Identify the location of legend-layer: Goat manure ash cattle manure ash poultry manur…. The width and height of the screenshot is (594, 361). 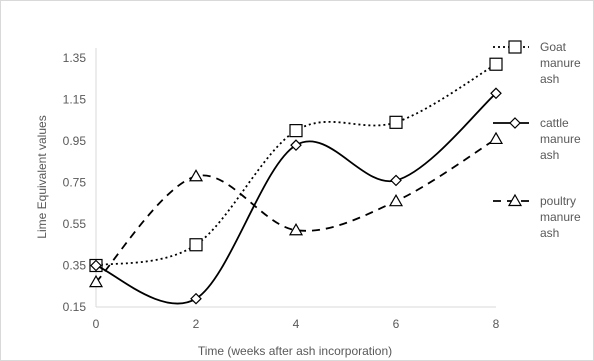
(537, 140).